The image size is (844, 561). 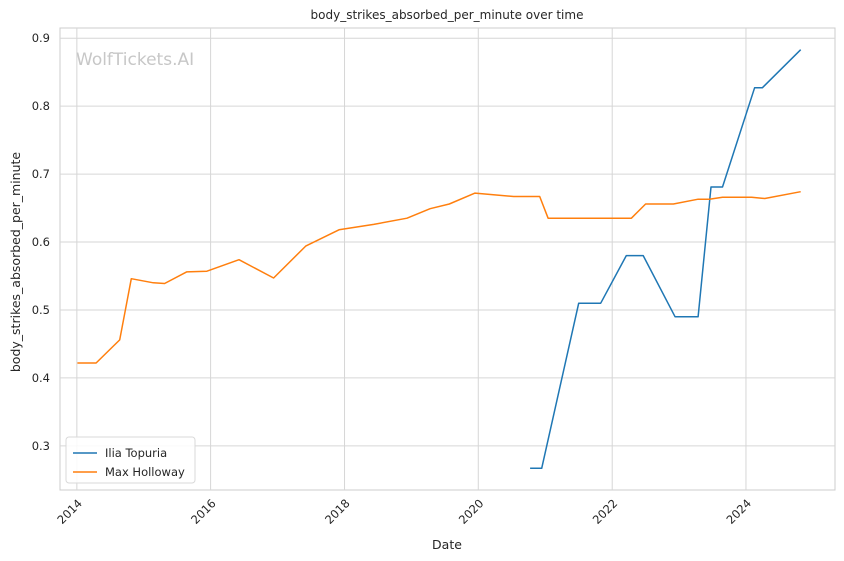 What do you see at coordinates (136, 453) in the screenshot?
I see `legend-label-ilia-topuria: Ilia Topuria` at bounding box center [136, 453].